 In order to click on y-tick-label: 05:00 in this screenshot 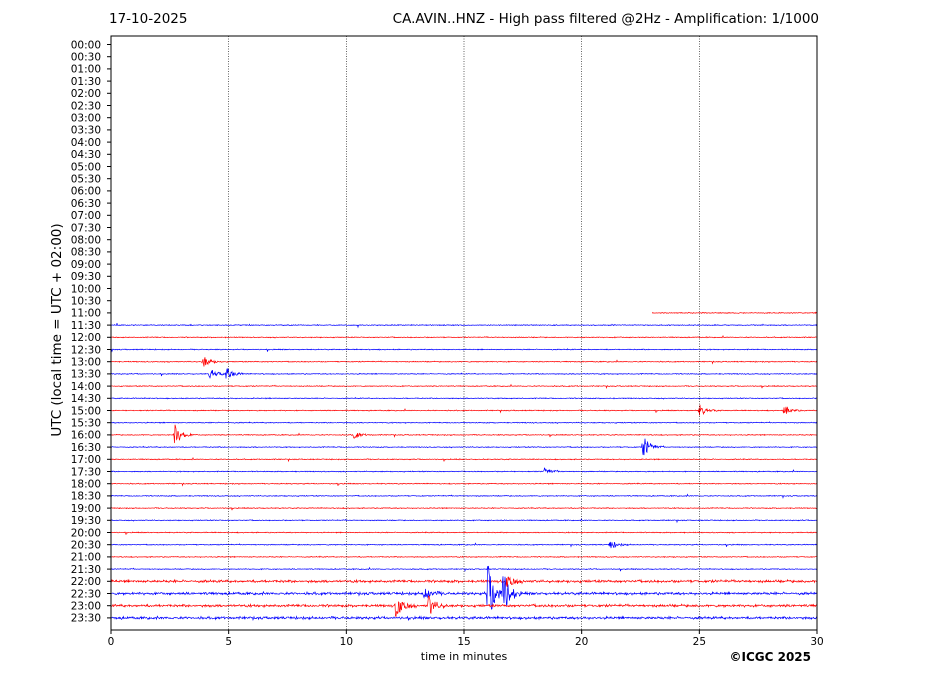, I will do `click(86, 167)`.